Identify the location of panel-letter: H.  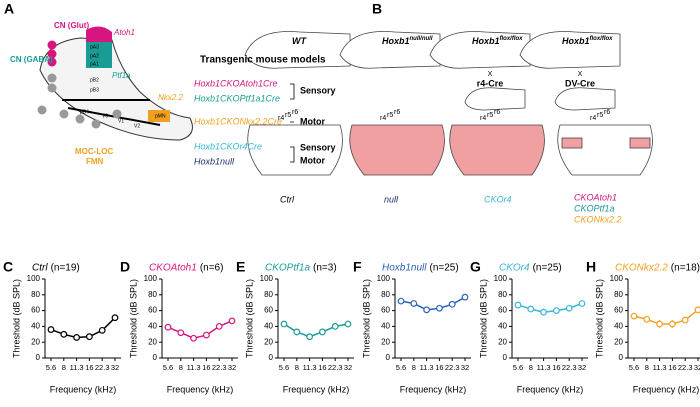
(591, 267).